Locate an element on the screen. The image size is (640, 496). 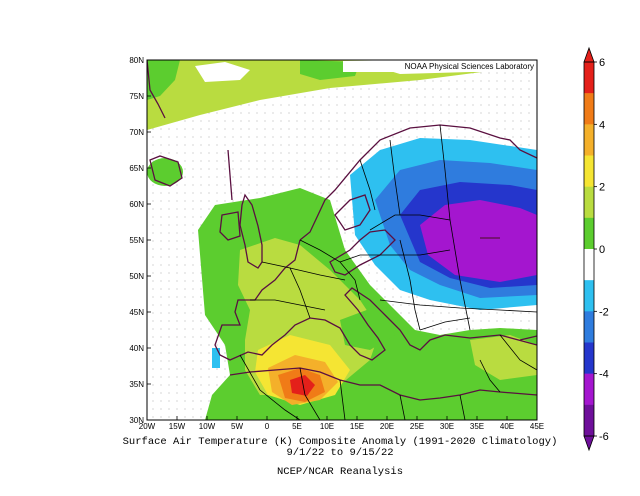
lat-label: 65N is located at coordinates (136, 168).